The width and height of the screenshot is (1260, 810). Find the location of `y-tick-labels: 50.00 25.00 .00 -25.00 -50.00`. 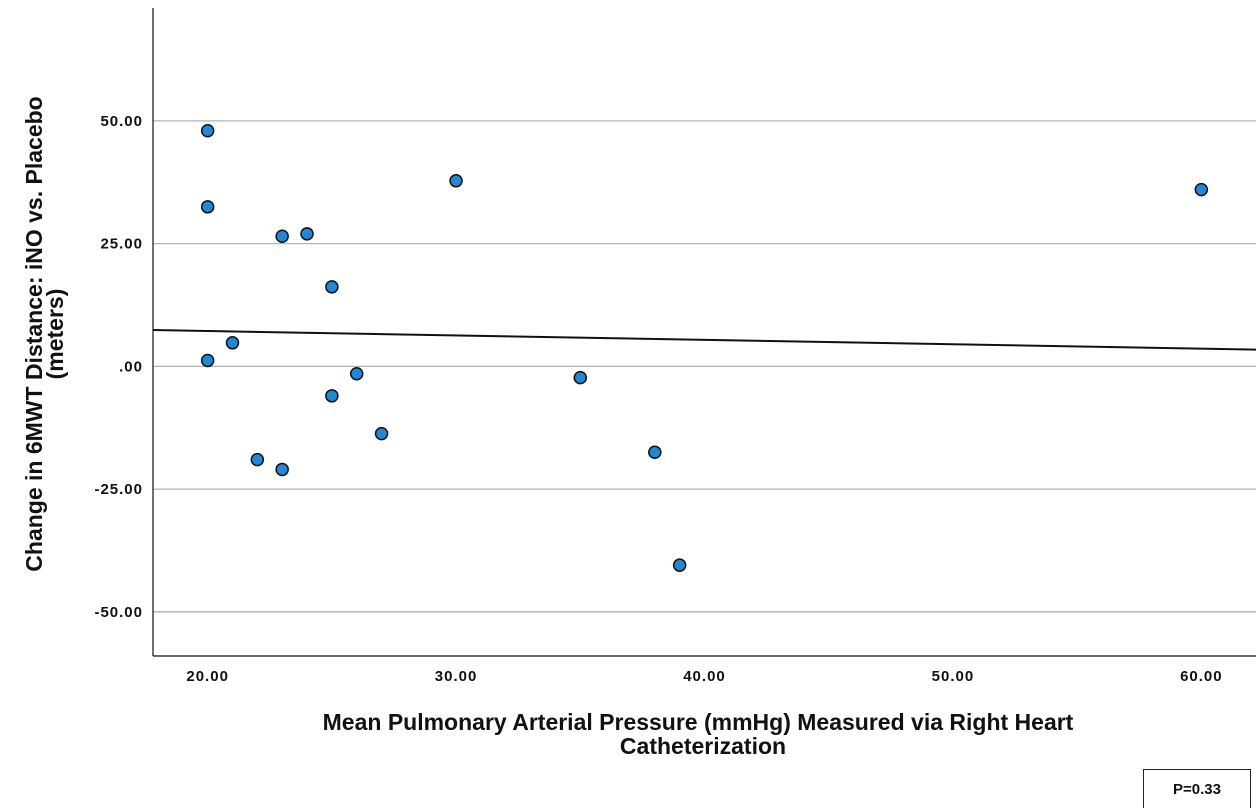

y-tick-labels: 50.00 25.00 .00 -25.00 -50.00 is located at coordinates (118, 367).